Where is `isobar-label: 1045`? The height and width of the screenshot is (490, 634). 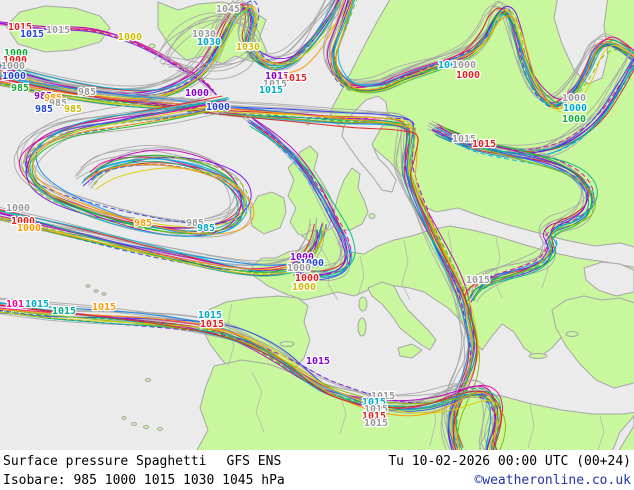 isobar-label: 1045 is located at coordinates (228, 9).